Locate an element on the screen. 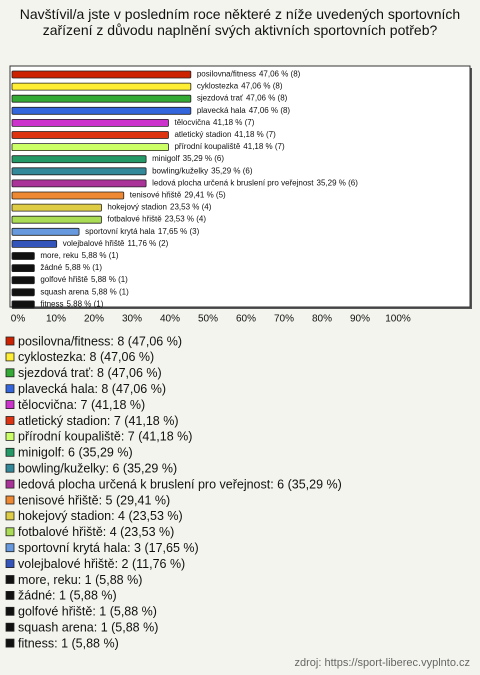  bar-label: fotbalové hřiště 23,53 % (4) is located at coordinates (156, 219).